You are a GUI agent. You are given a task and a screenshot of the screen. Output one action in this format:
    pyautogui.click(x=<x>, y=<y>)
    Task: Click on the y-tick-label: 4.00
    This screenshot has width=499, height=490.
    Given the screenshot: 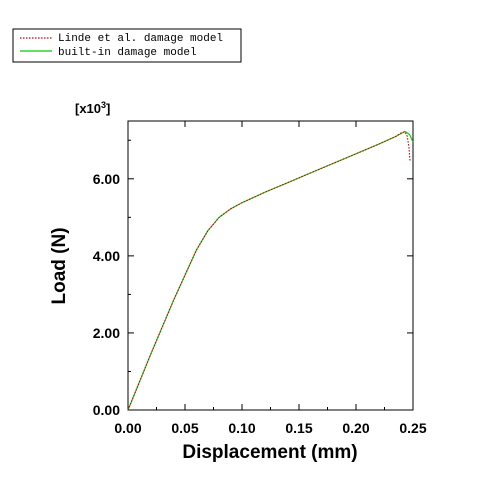 What is the action you would take?
    pyautogui.click(x=106, y=256)
    